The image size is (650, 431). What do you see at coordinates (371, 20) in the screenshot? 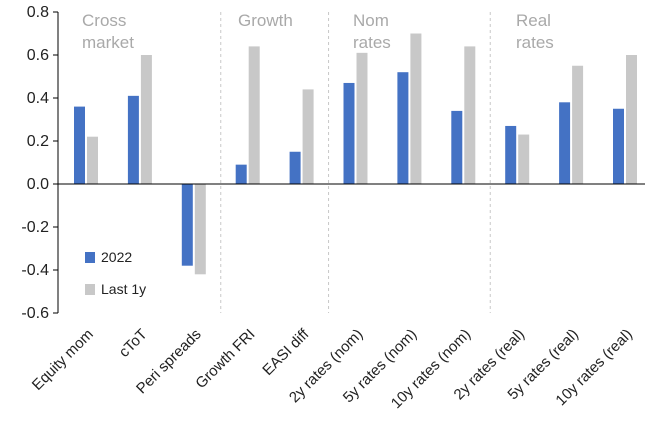
I see `group-label-line: Nom` at bounding box center [371, 20].